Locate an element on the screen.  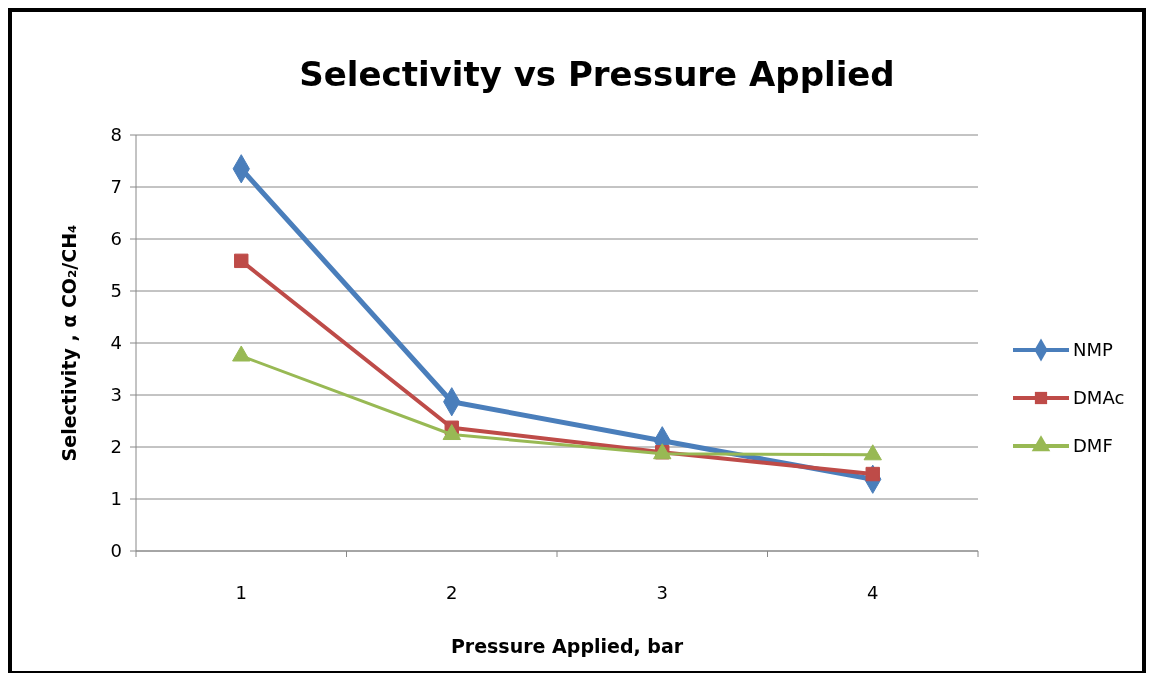
x-tick-label: 2 is located at coordinates (452, 592).